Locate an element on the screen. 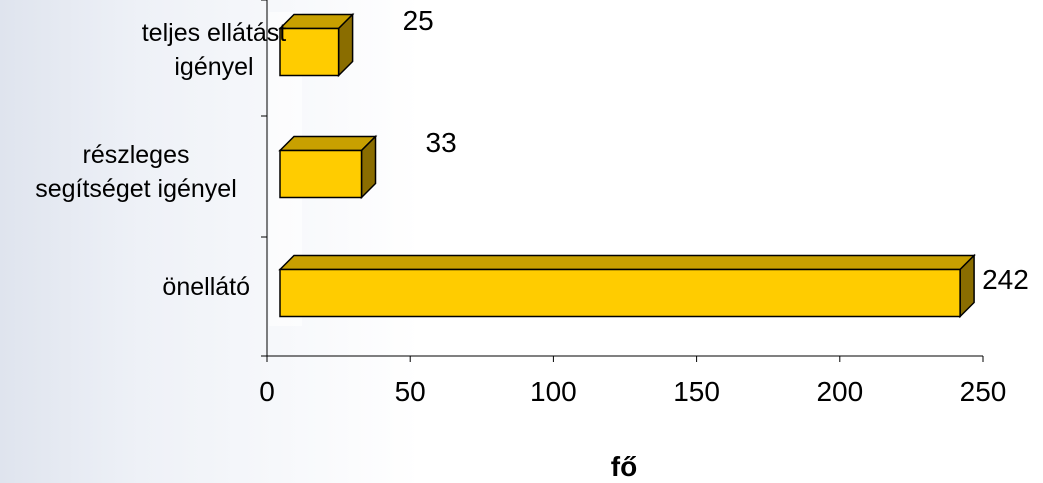  category-label: segítséget igényel is located at coordinates (136, 189).